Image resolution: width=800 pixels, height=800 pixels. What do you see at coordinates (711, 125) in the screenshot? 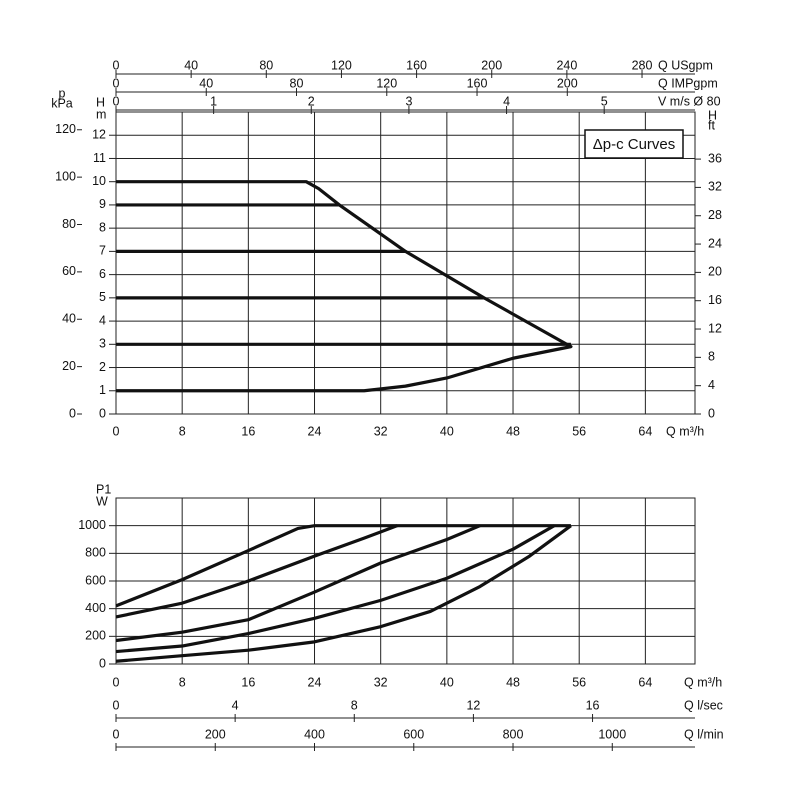
I see `extra-axis-title: ft` at bounding box center [711, 125].